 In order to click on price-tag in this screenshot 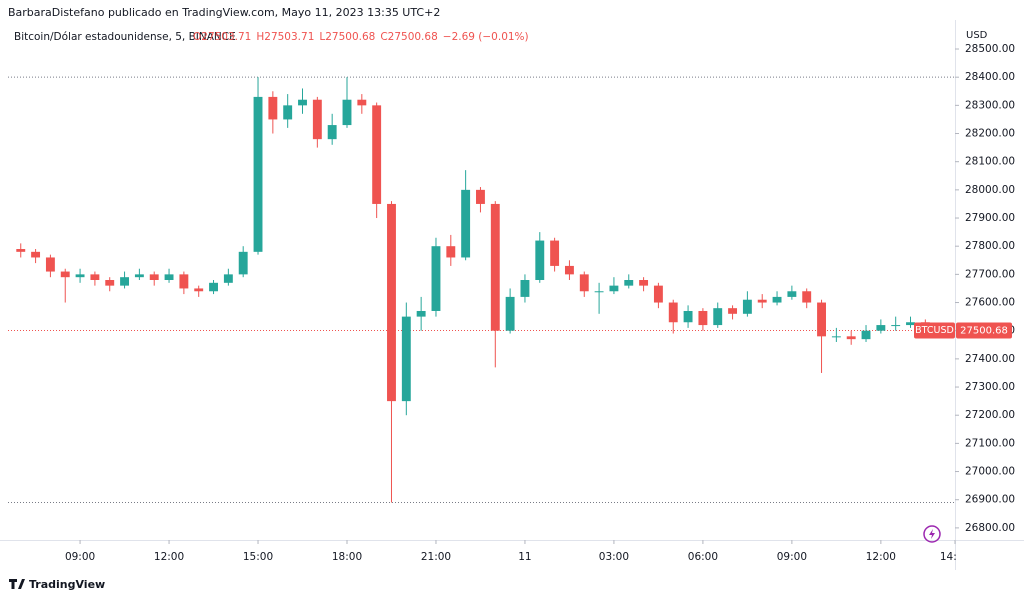, I will do `click(984, 330)`.